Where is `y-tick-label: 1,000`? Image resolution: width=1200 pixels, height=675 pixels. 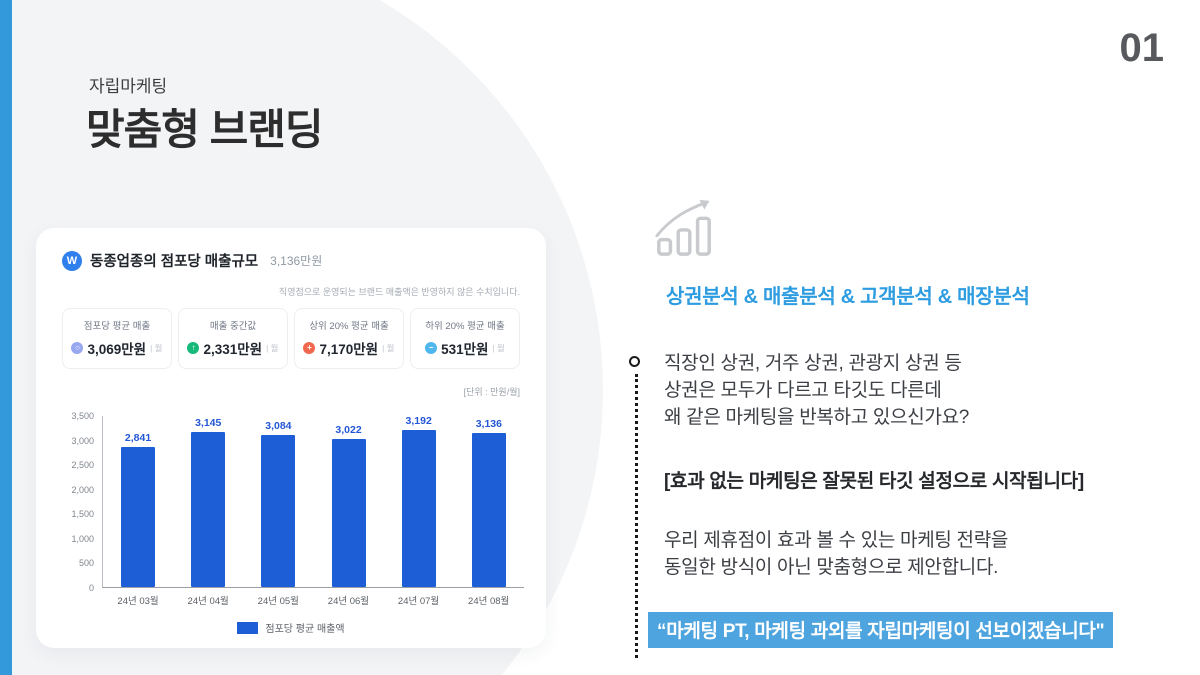
y-tick-label: 1,000 is located at coordinates (82, 538).